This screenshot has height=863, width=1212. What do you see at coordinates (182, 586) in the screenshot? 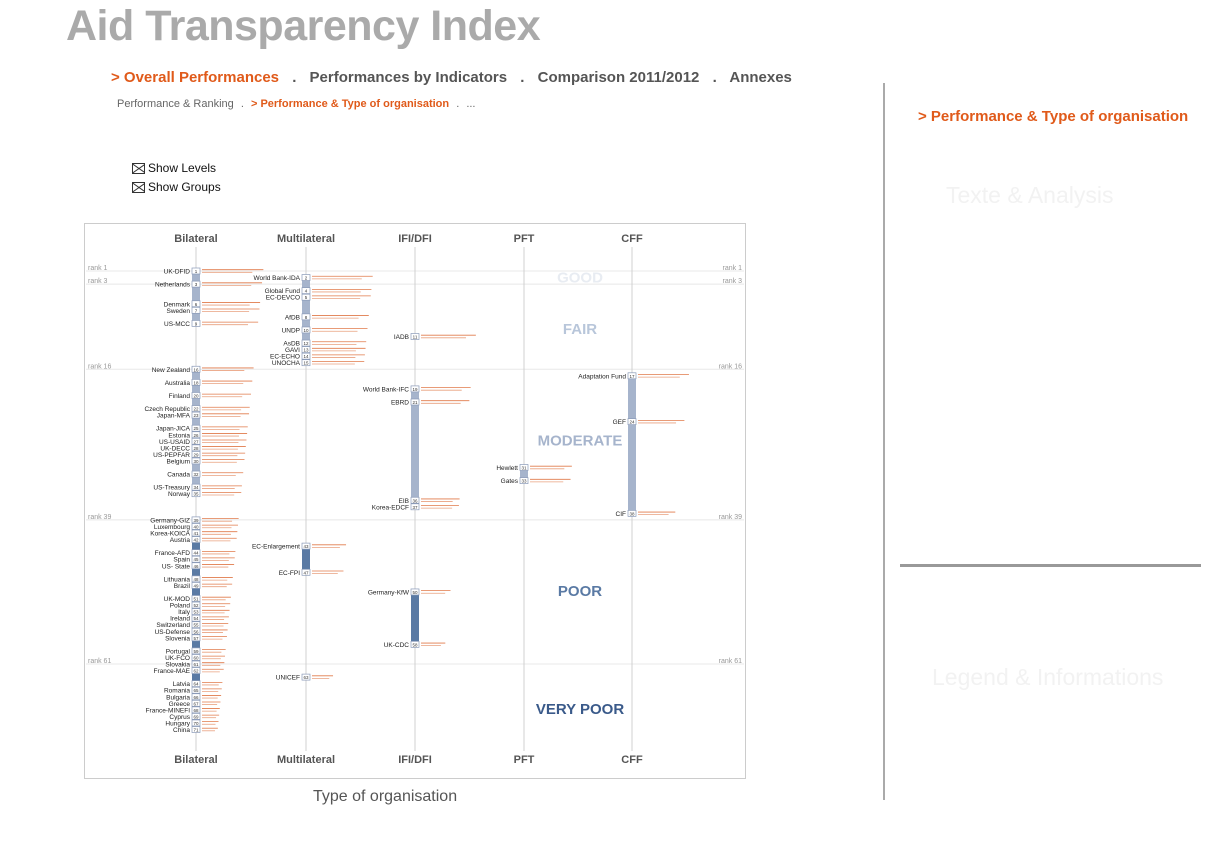
I see `organisation-label: Brazil` at bounding box center [182, 586].